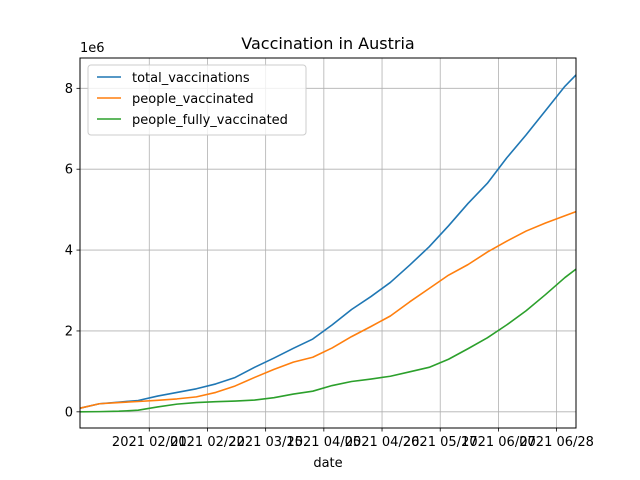  I want to click on x-axis-label: date, so click(327, 463).